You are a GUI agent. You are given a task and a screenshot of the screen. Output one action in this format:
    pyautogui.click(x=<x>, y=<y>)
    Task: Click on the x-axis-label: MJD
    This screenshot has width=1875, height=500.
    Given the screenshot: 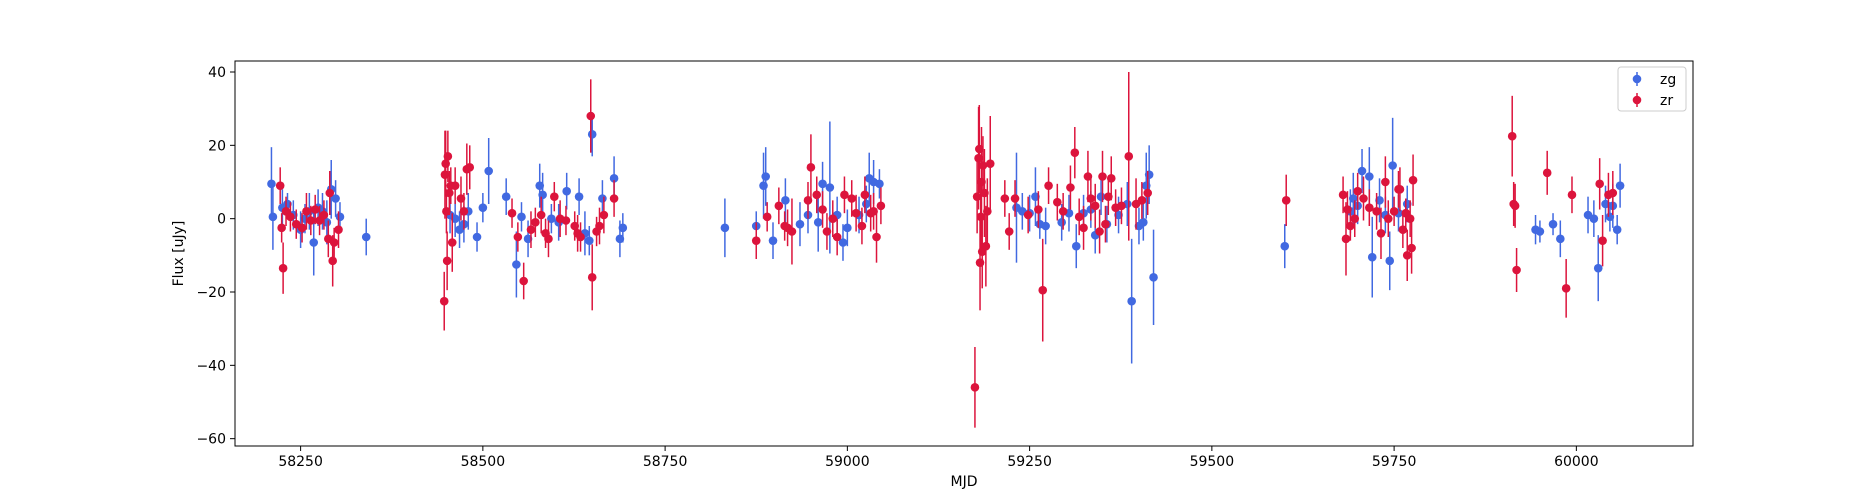 What is the action you would take?
    pyautogui.click(x=964, y=482)
    